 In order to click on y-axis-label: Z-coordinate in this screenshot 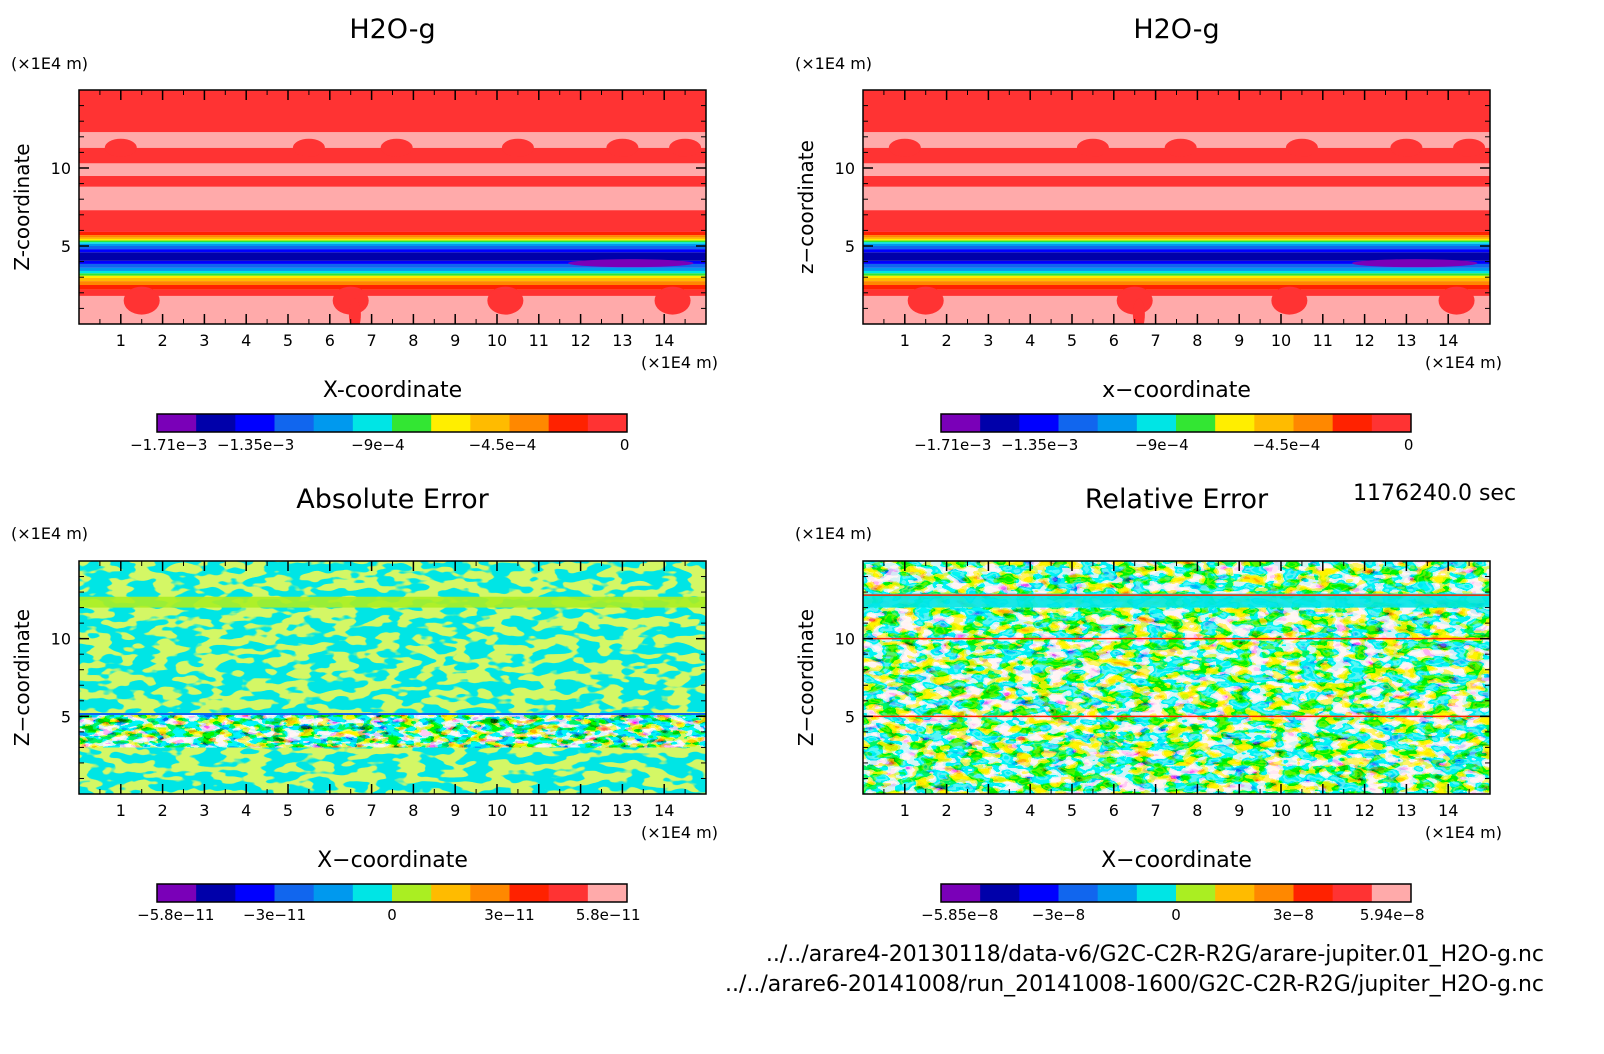, I will do `click(22, 206)`.